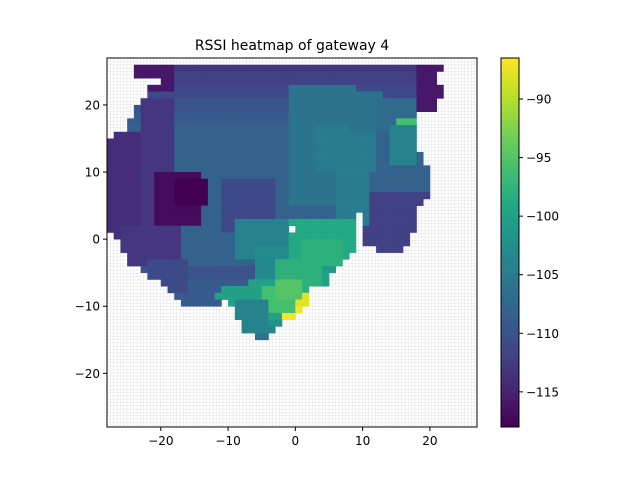 The image size is (640, 480). Describe the element at coordinates (292, 46) in the screenshot. I see `chart-title: RSSI heatmap of gateway 4` at that location.